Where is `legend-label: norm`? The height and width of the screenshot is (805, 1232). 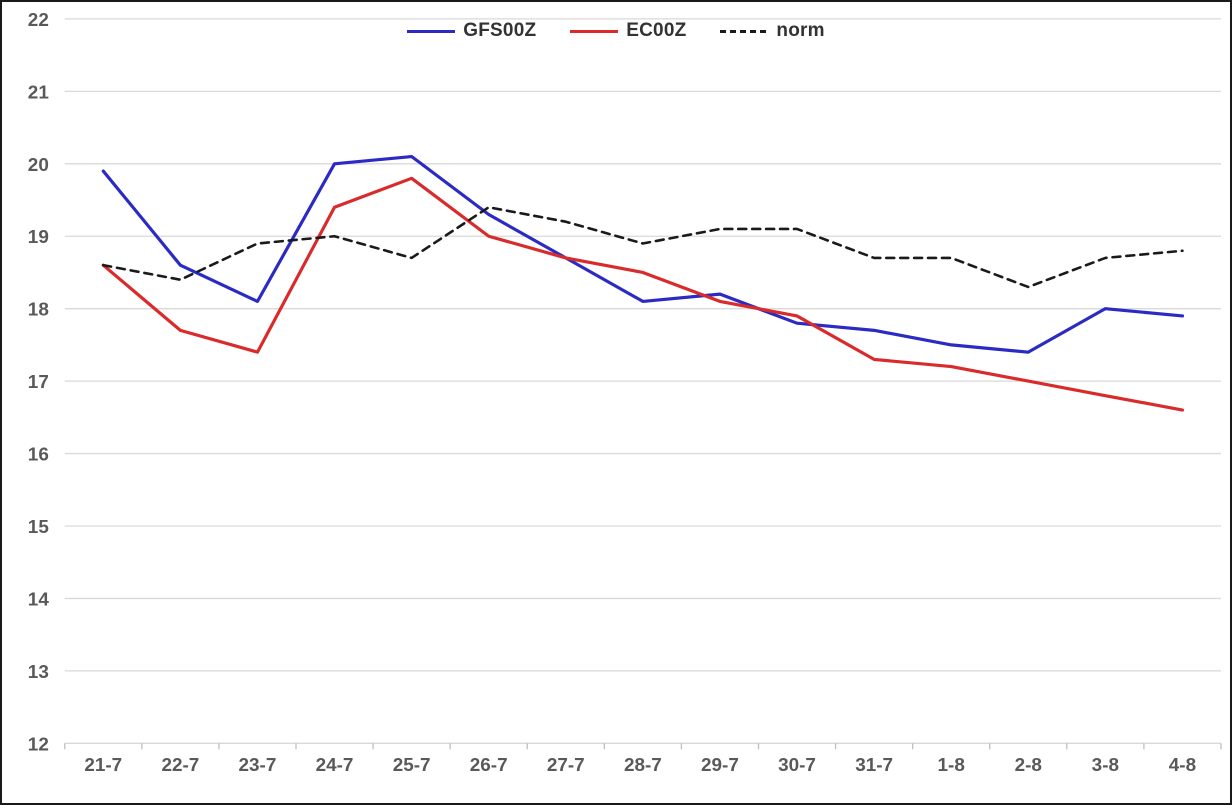
legend-label: norm is located at coordinates (800, 30).